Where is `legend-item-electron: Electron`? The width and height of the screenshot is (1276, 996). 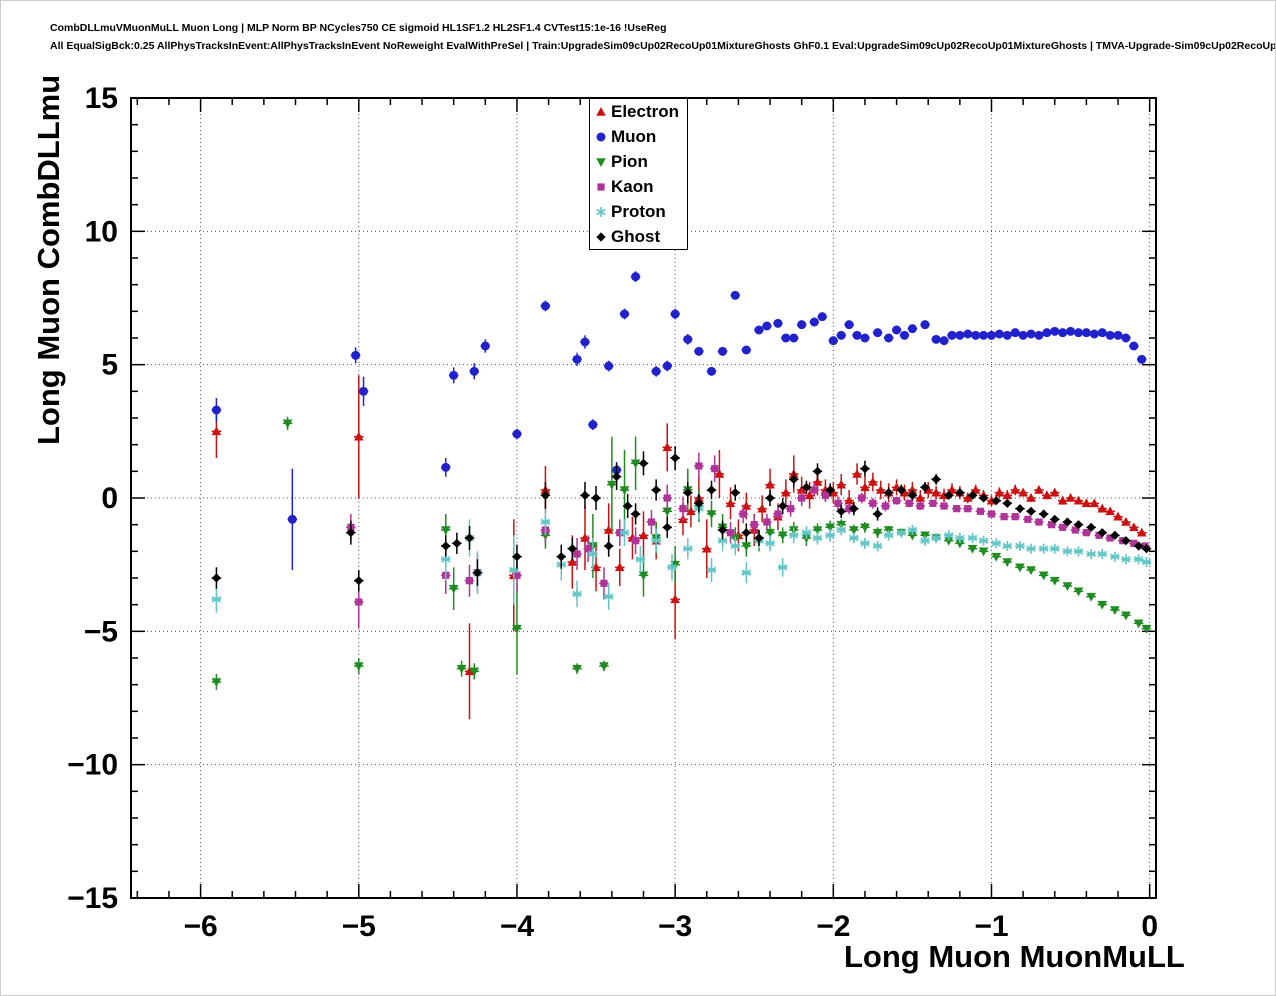 legend-item-electron: Electron is located at coordinates (638, 111).